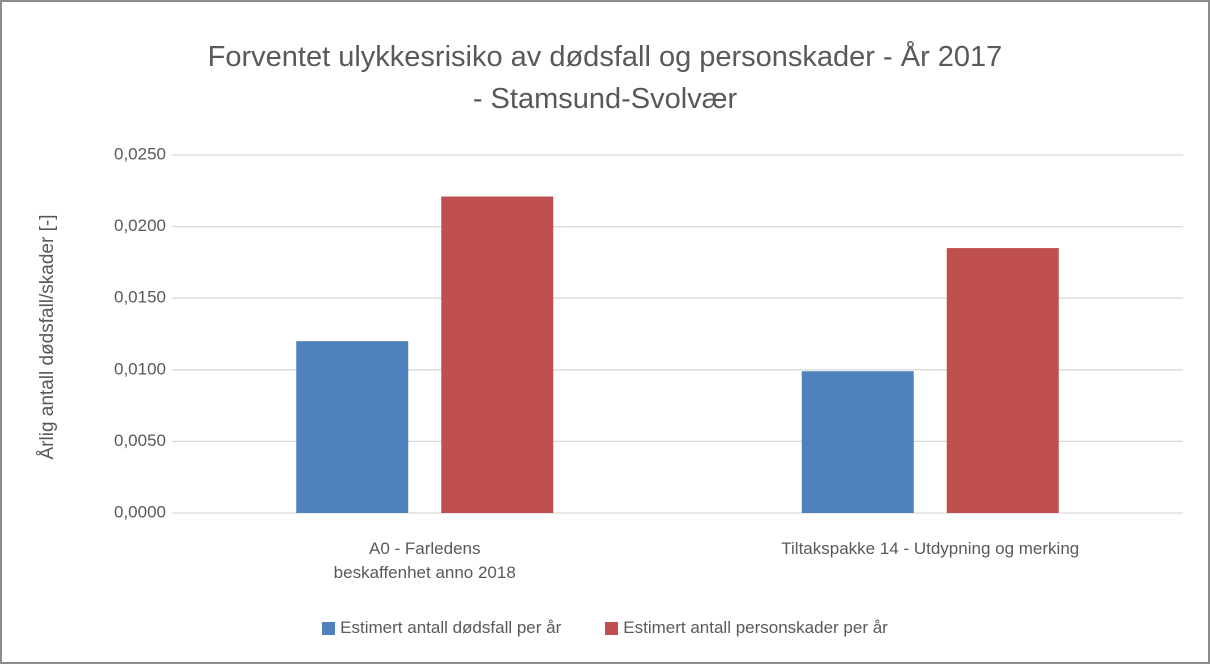  Describe the element at coordinates (930, 548) in the screenshot. I see `x-tick-label: Tiltakspakke 14 - Utdypning og merking` at that location.